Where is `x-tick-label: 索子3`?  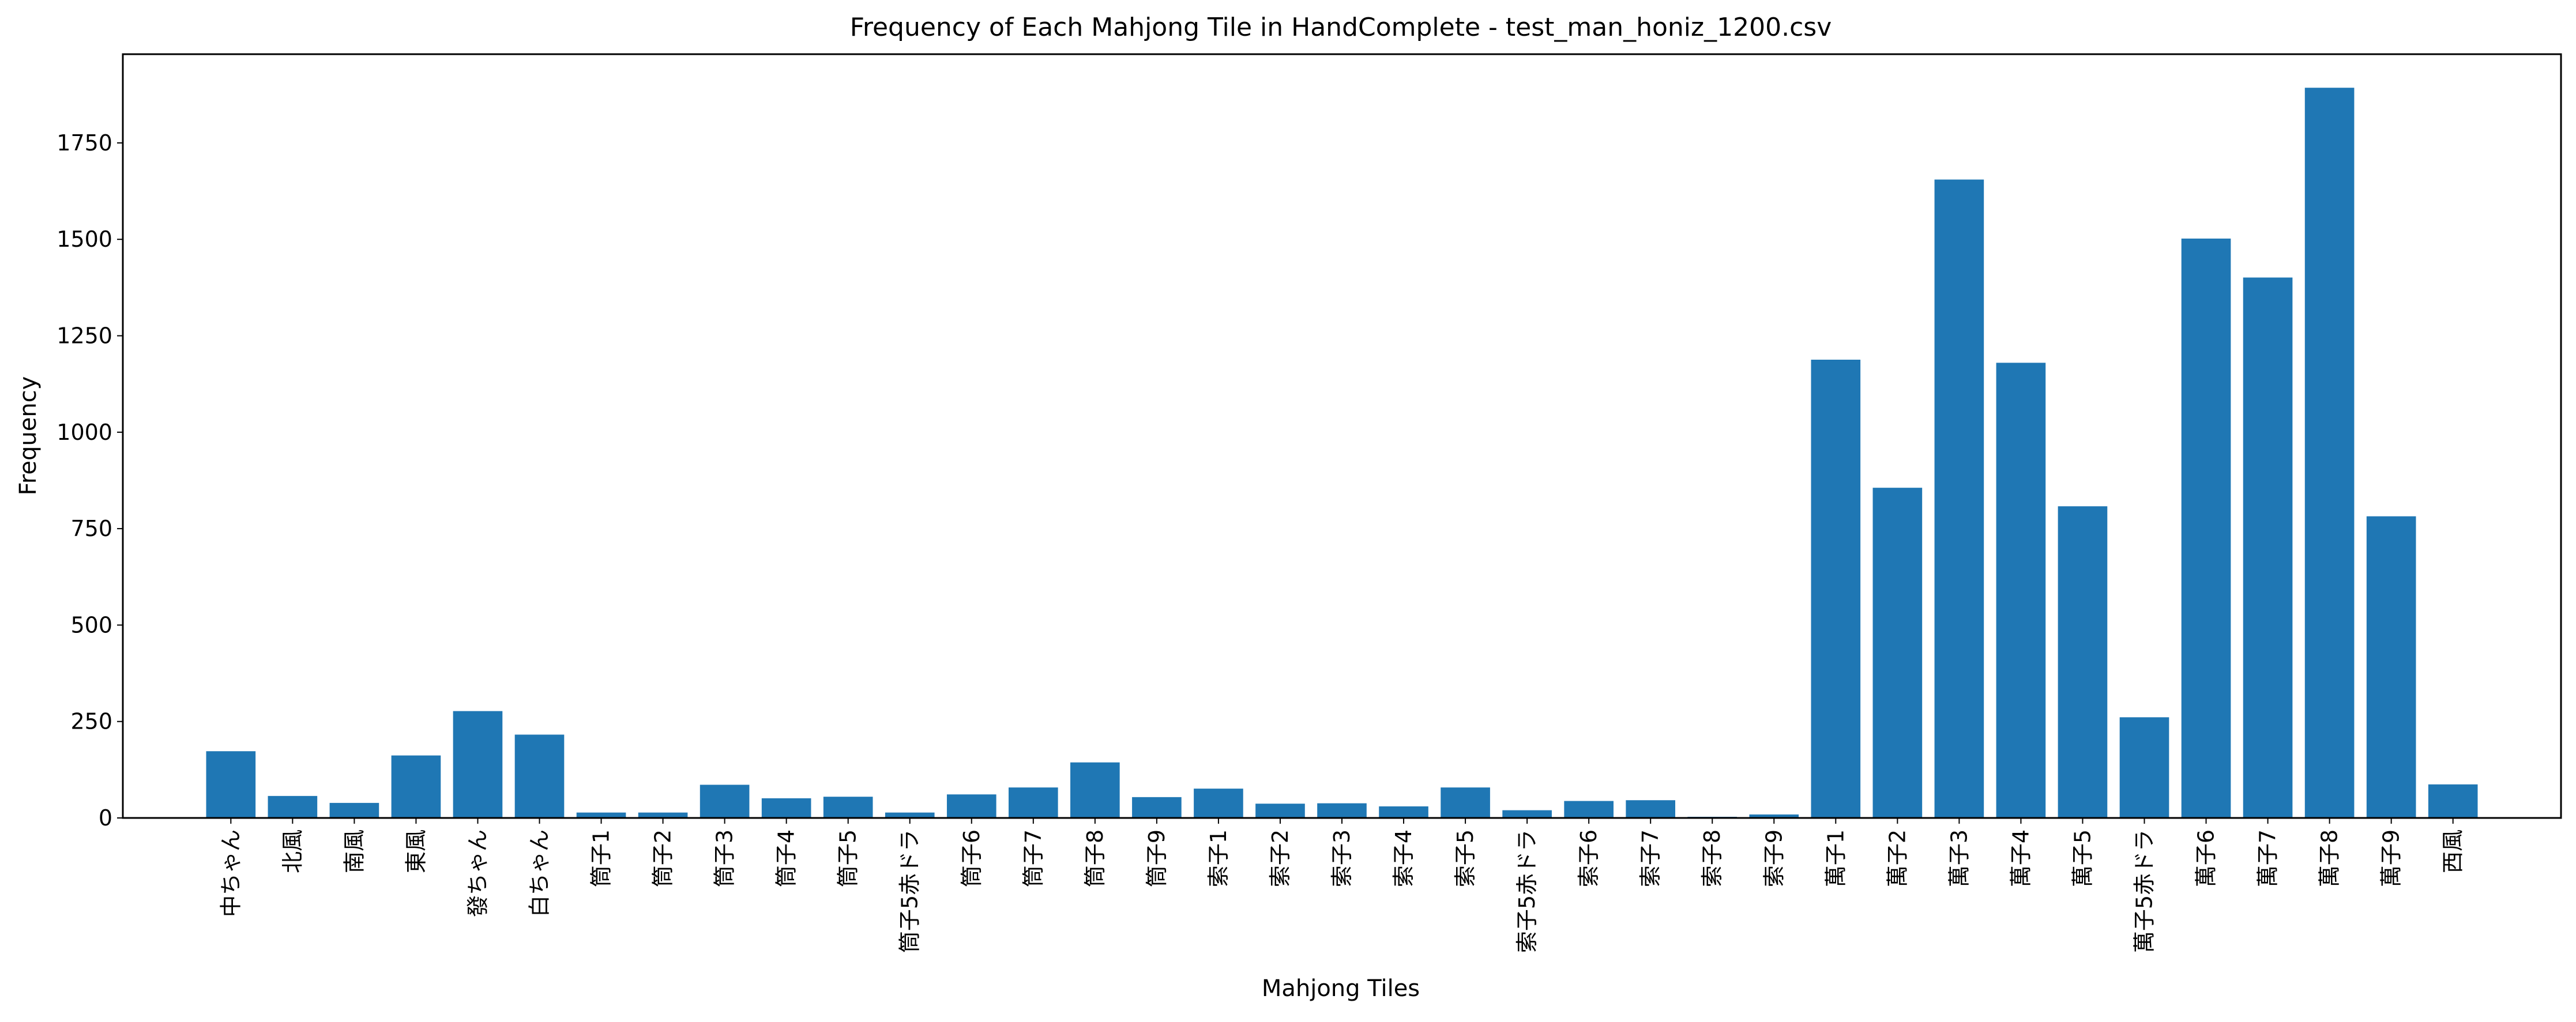 x-tick-label: 索子3 is located at coordinates (1342, 858).